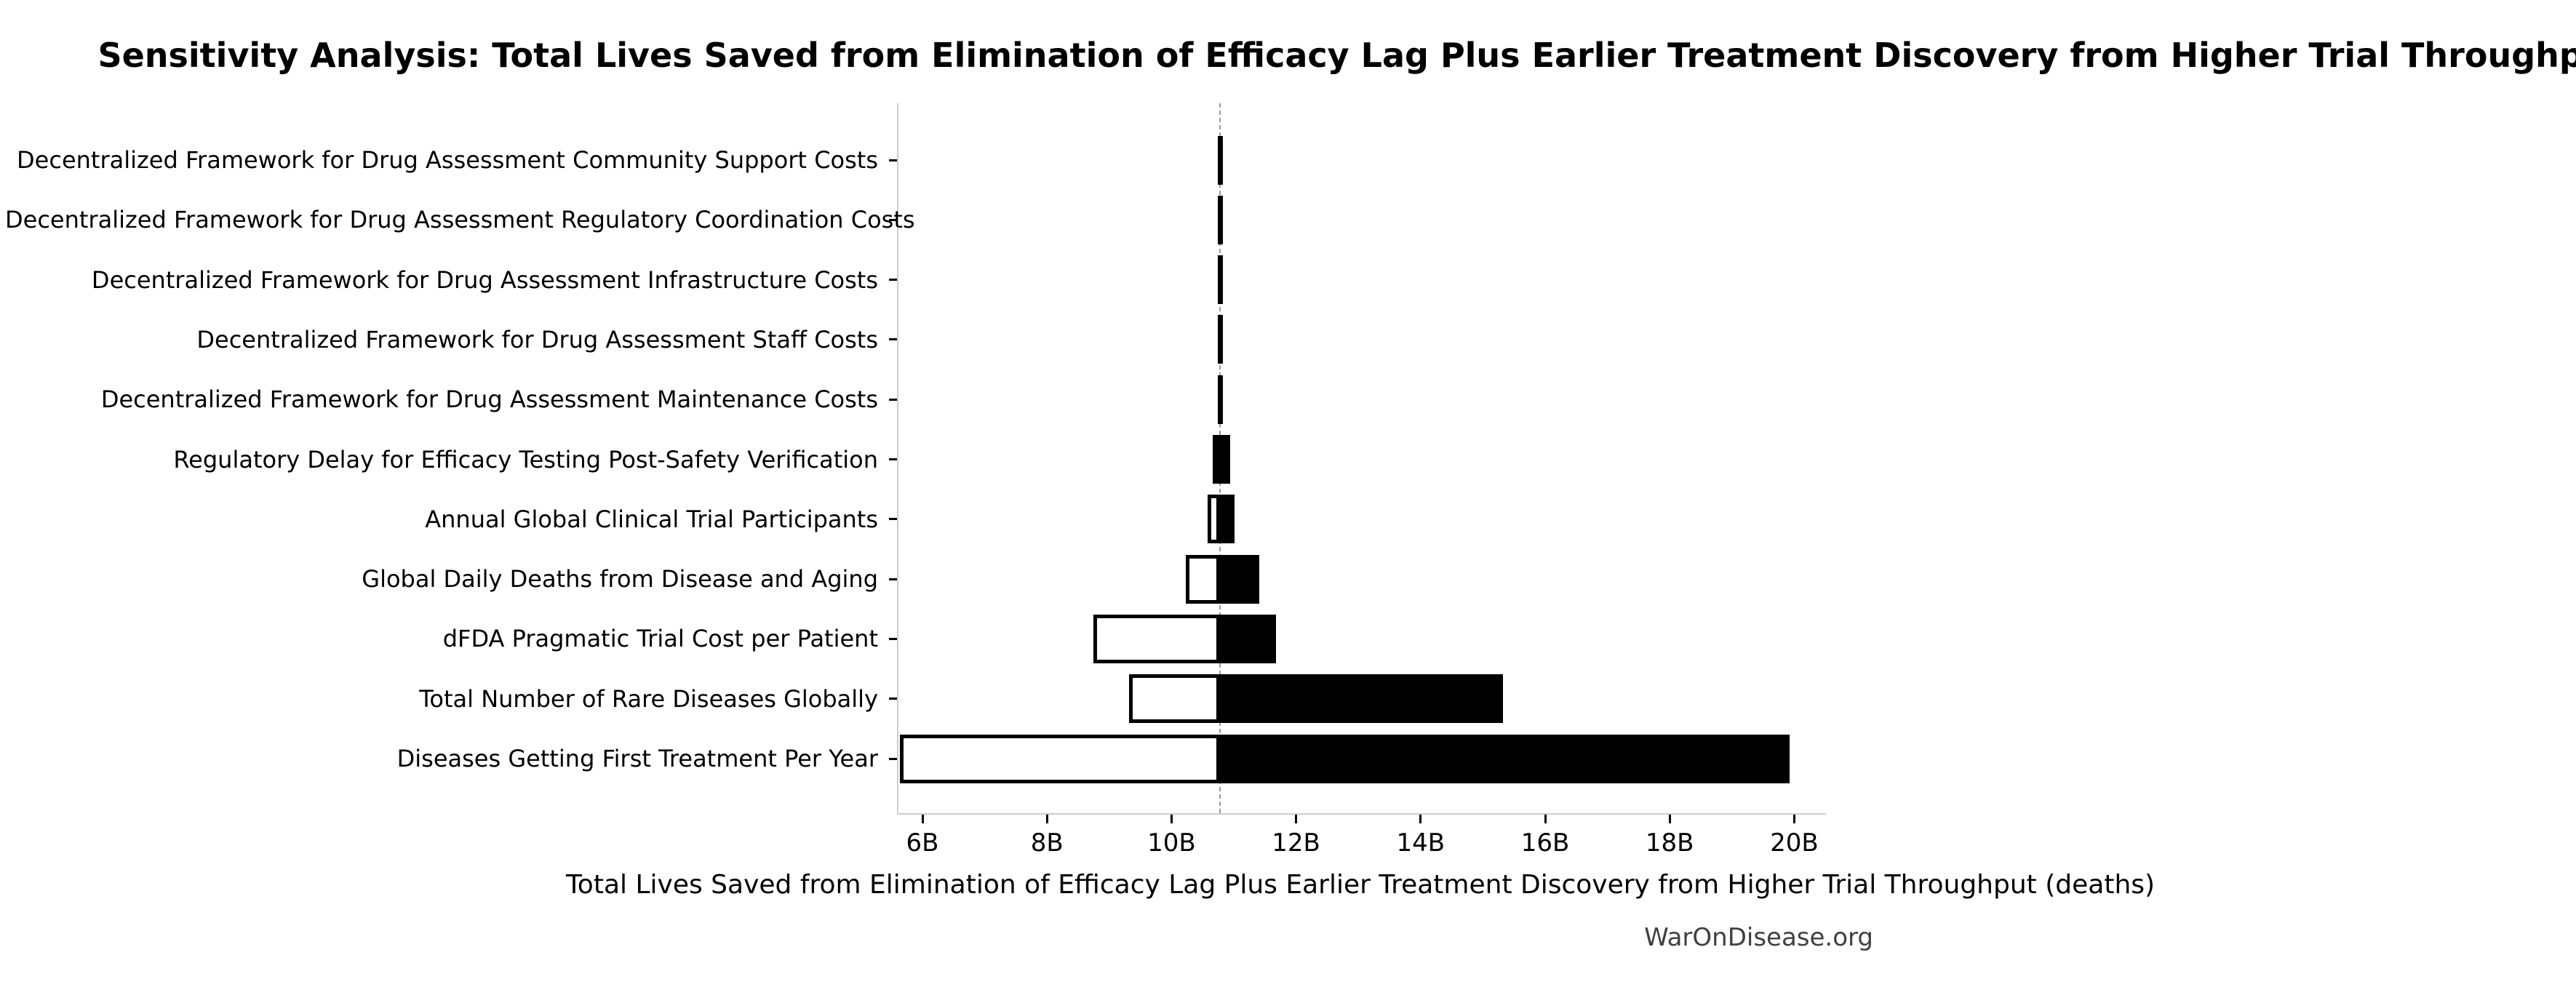 The width and height of the screenshot is (2576, 987). I want to click on x-tick-label: 12B, so click(1296, 843).